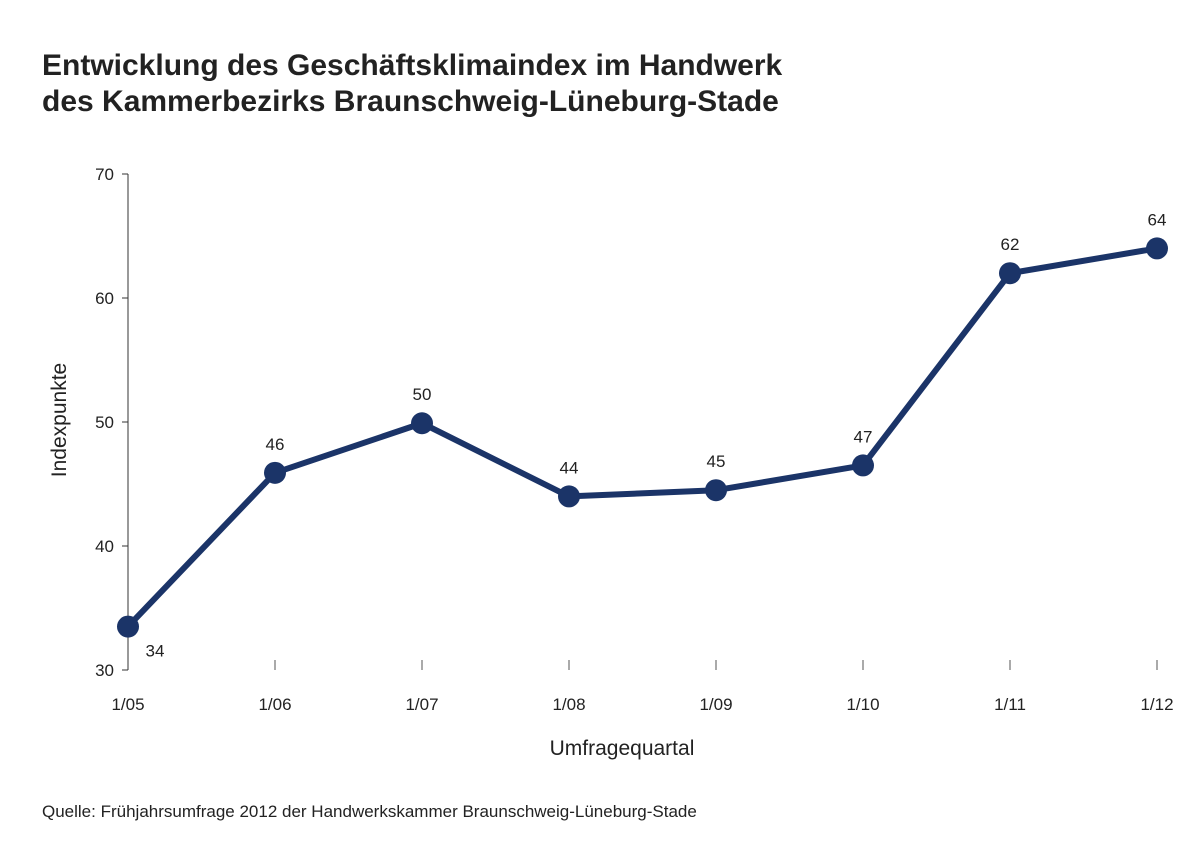  What do you see at coordinates (1010, 704) in the screenshot?
I see `x-tick-label: 1/11` at bounding box center [1010, 704].